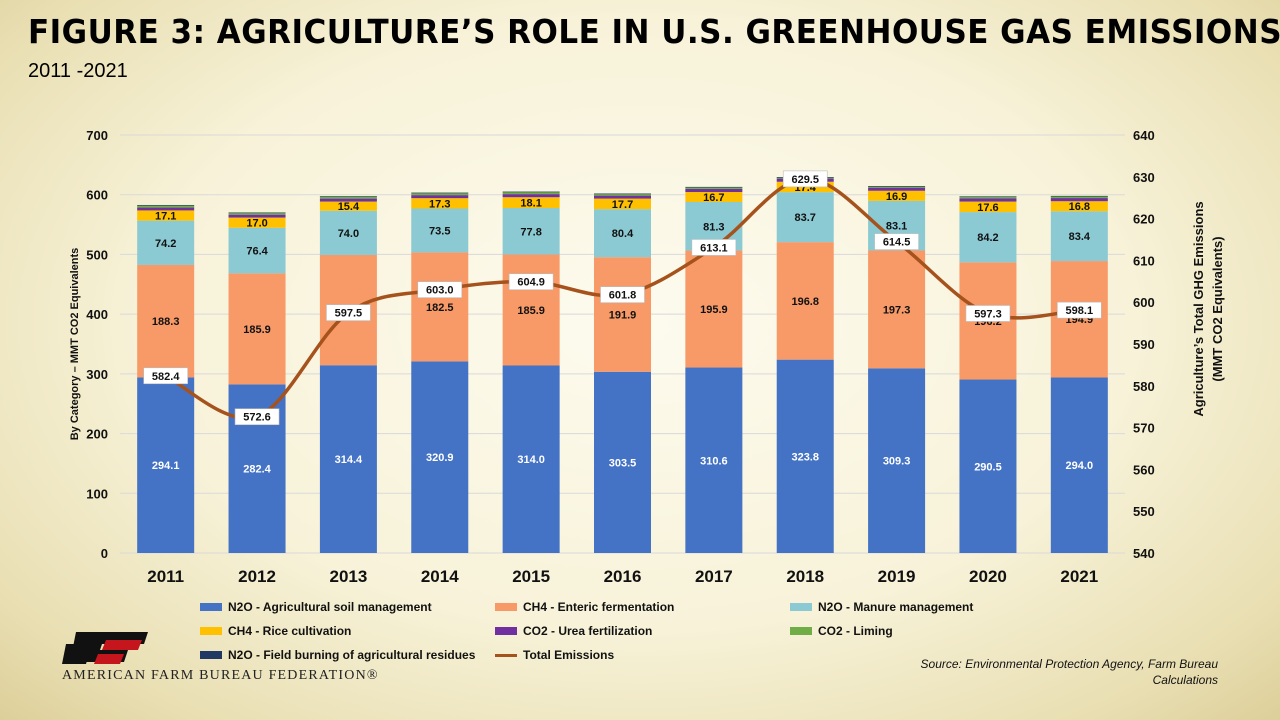 Image resolution: width=1280 pixels, height=720 pixels. I want to click on bar-data-label: 314.4, so click(349, 460).